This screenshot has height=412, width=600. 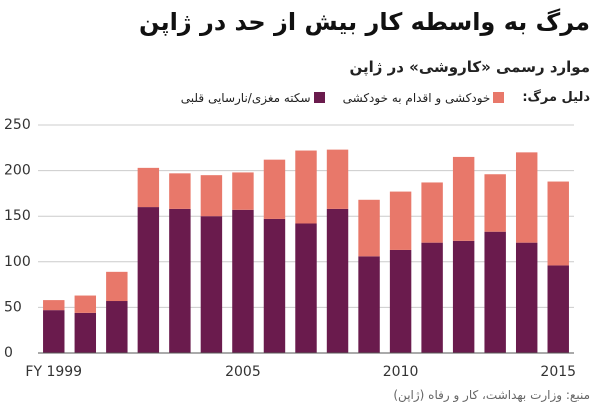 I want to click on legend-item: سکته مغزی/نارسایی قلبی, so click(x=253, y=98).